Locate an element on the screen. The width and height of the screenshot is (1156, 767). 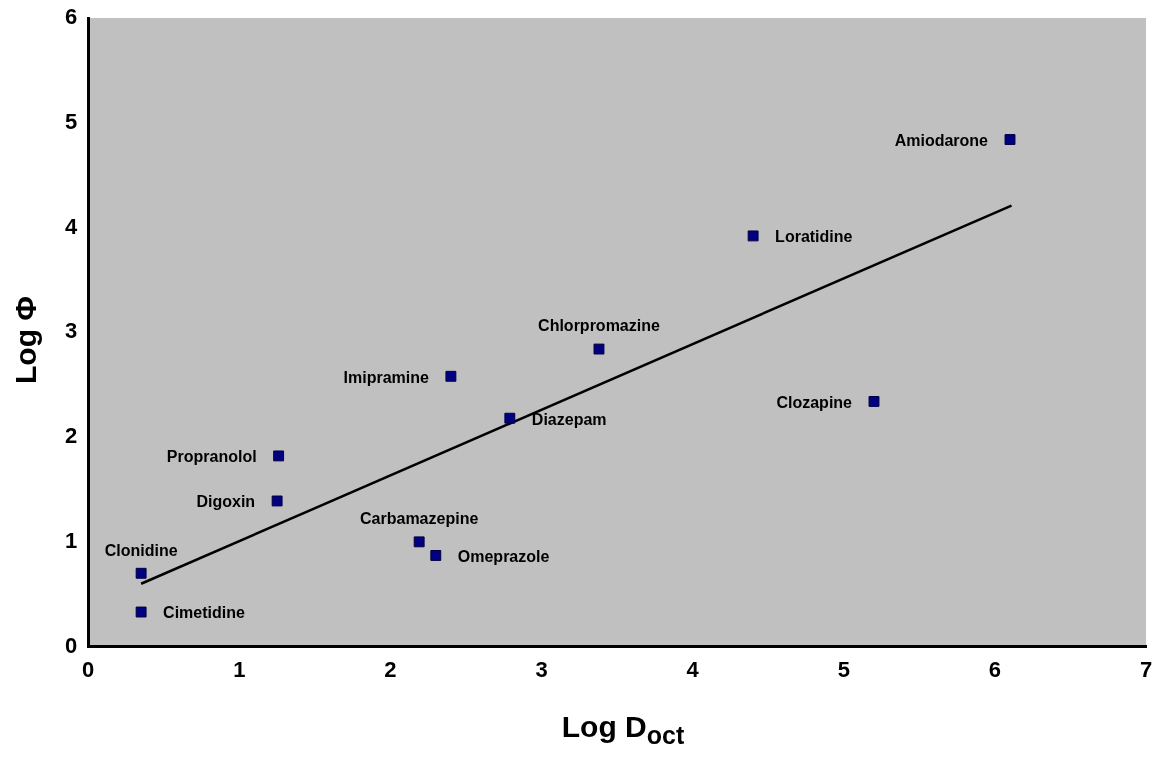
x-tick-label: 6 is located at coordinates (995, 669).